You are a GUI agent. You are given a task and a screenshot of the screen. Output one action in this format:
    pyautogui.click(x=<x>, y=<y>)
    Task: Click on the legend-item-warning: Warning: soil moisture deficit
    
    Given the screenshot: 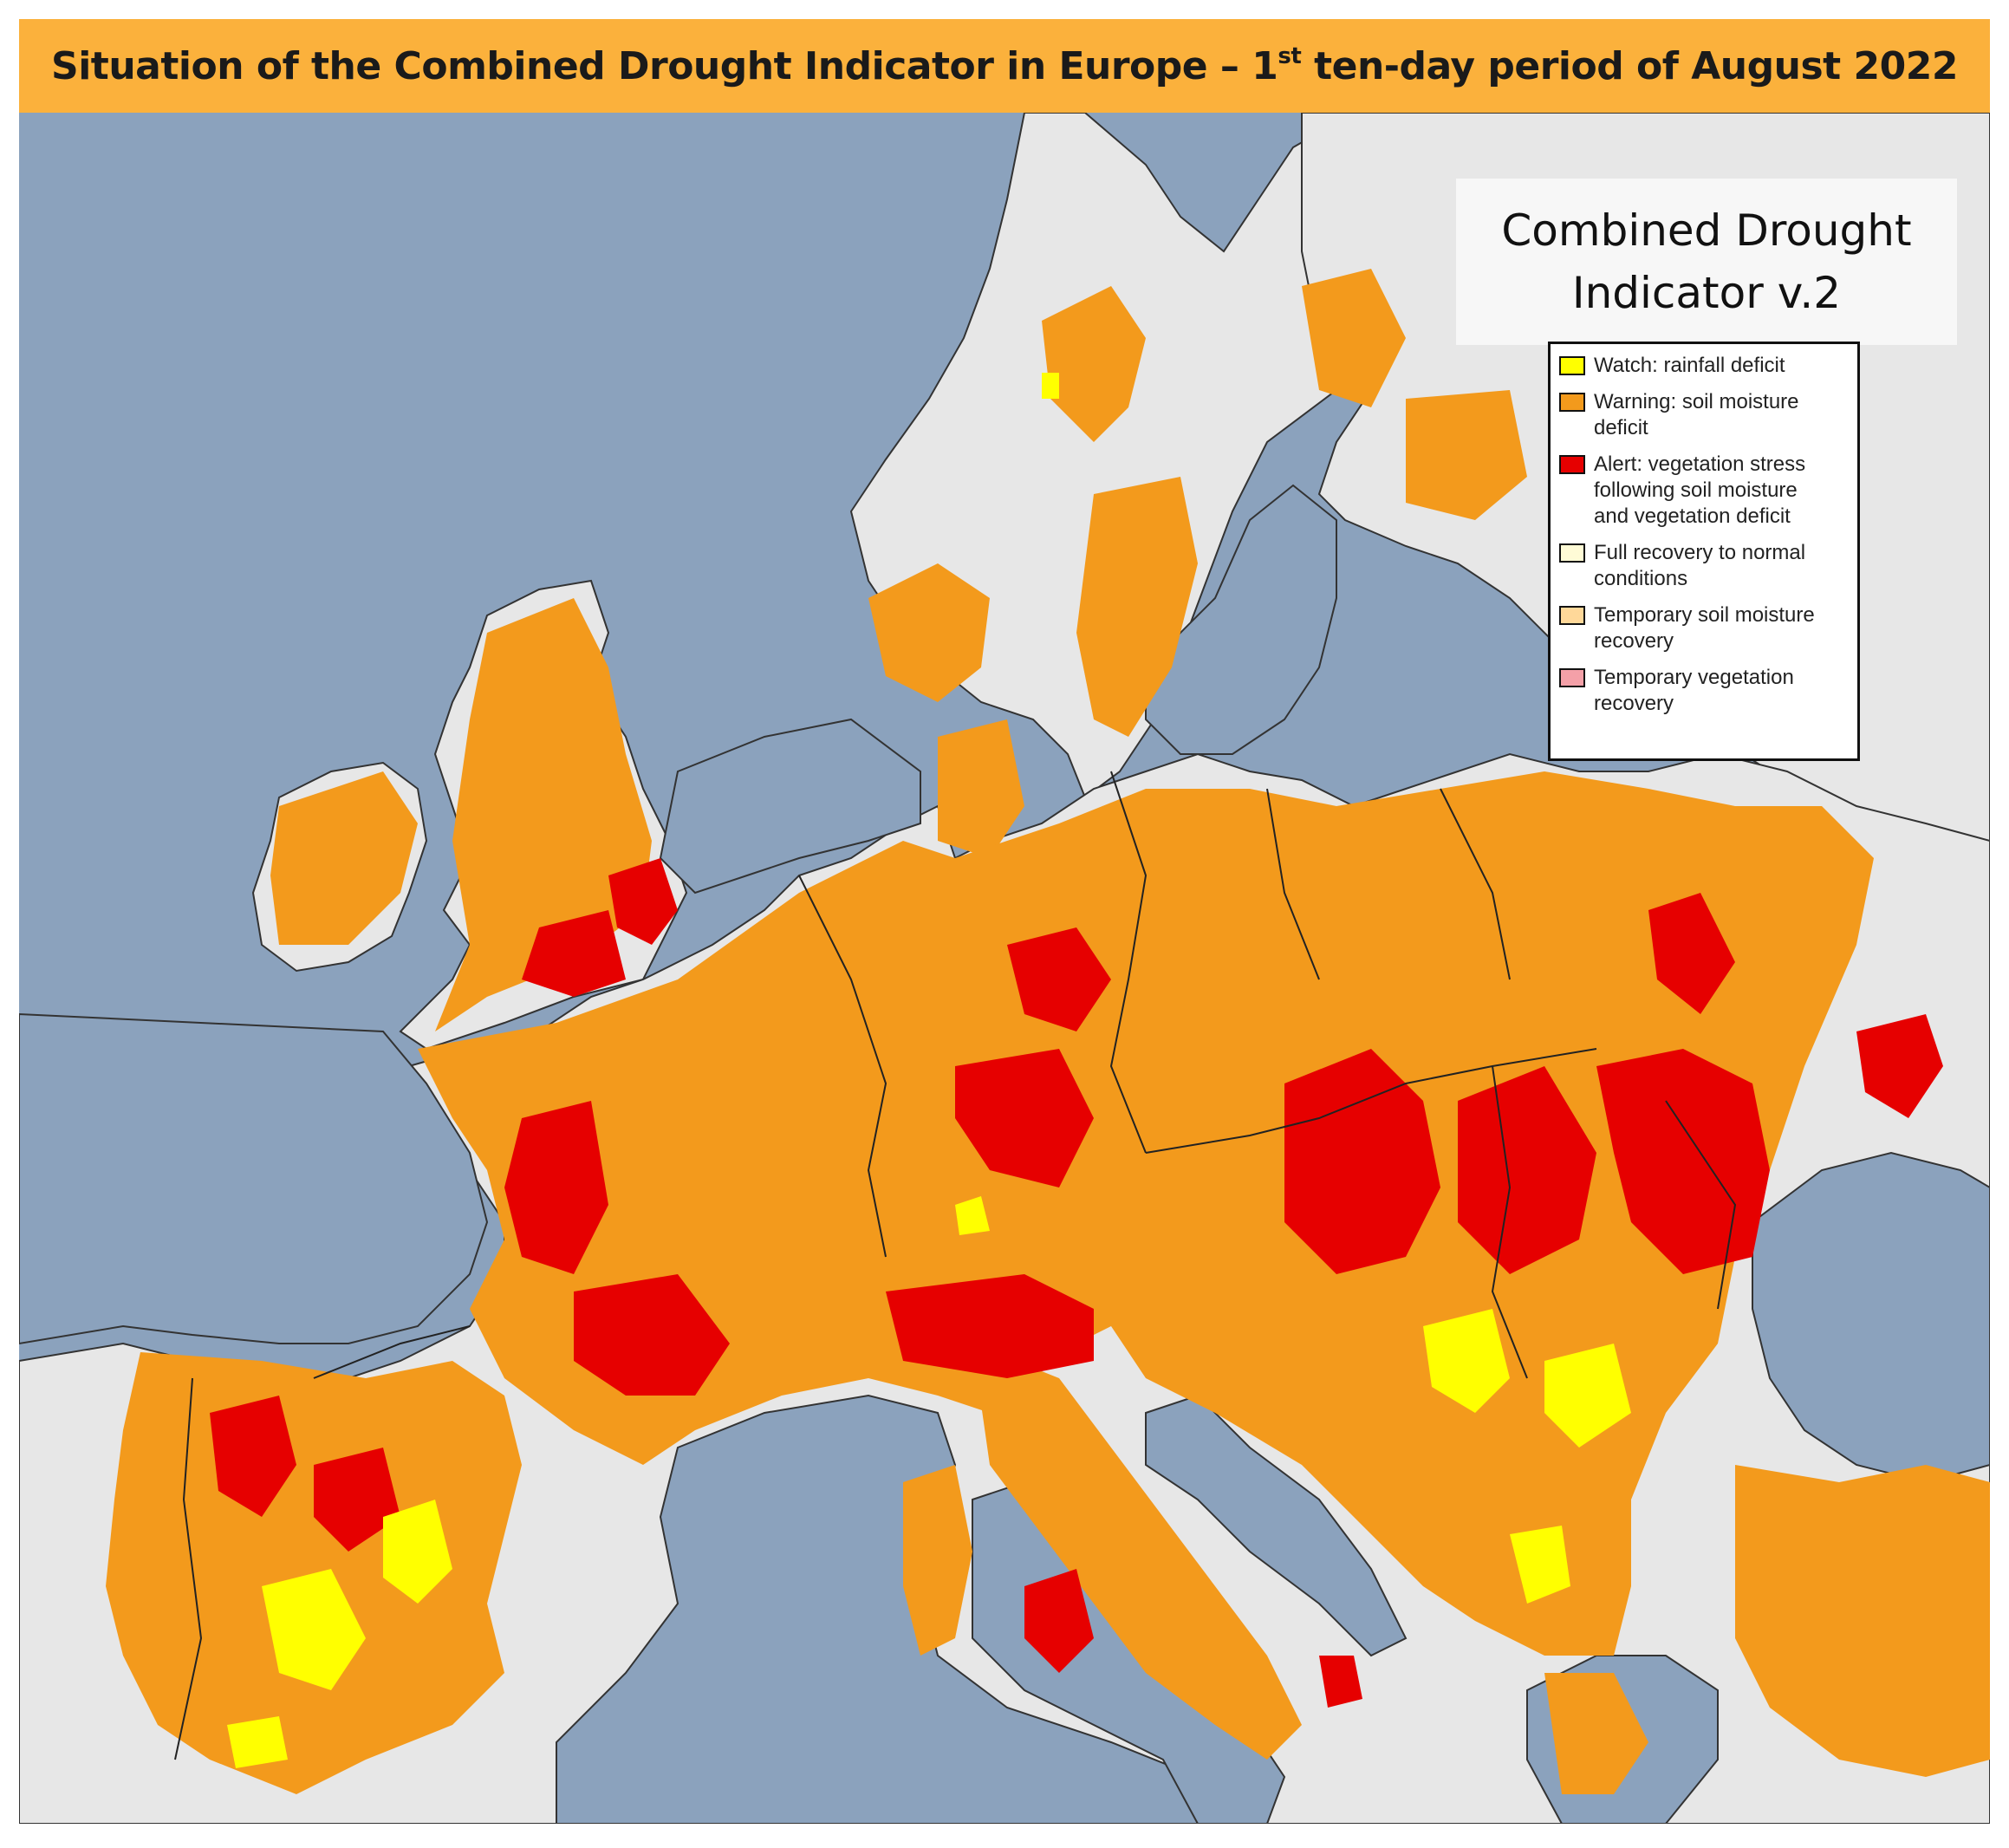 What is the action you would take?
    pyautogui.click(x=1704, y=415)
    